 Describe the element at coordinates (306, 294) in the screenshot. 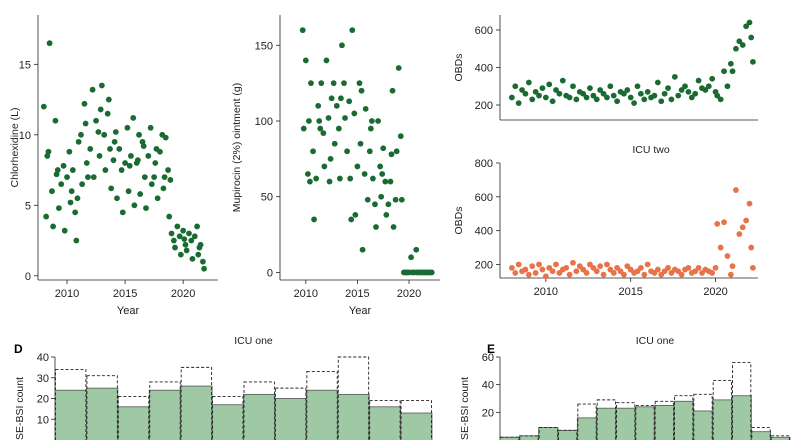

I see `x-tick-label: 2010` at that location.